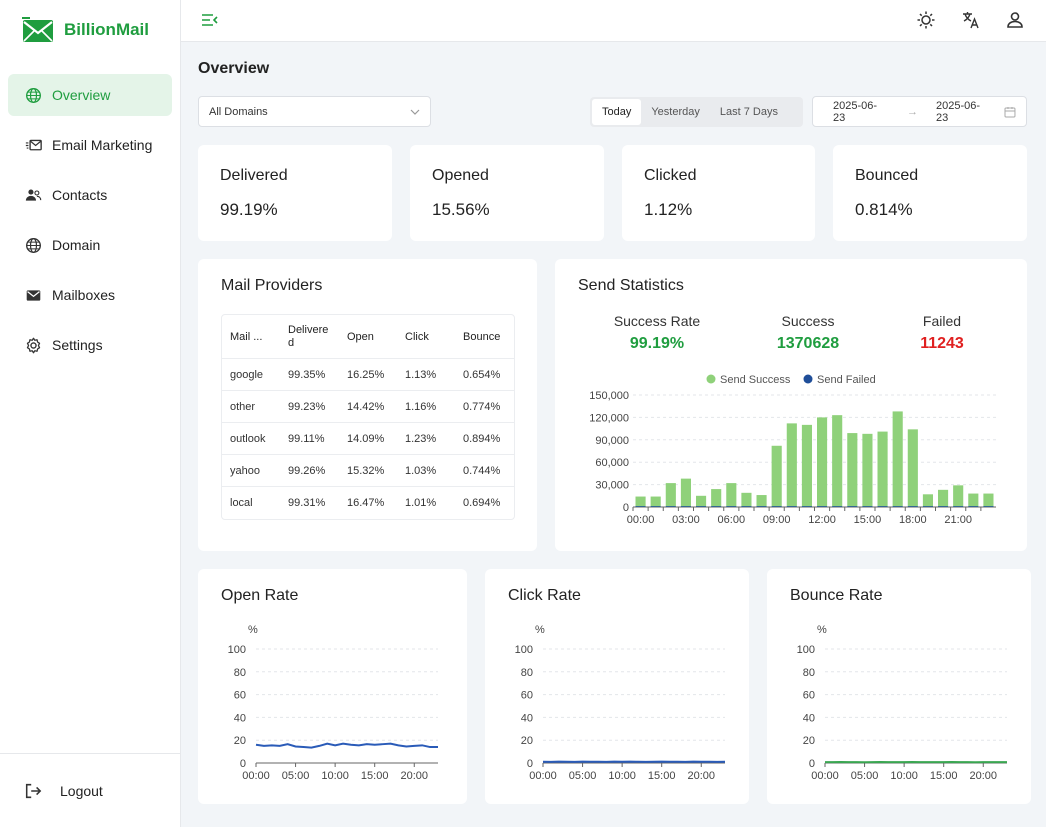  I want to click on domain-select: All Domains, so click(314, 111).